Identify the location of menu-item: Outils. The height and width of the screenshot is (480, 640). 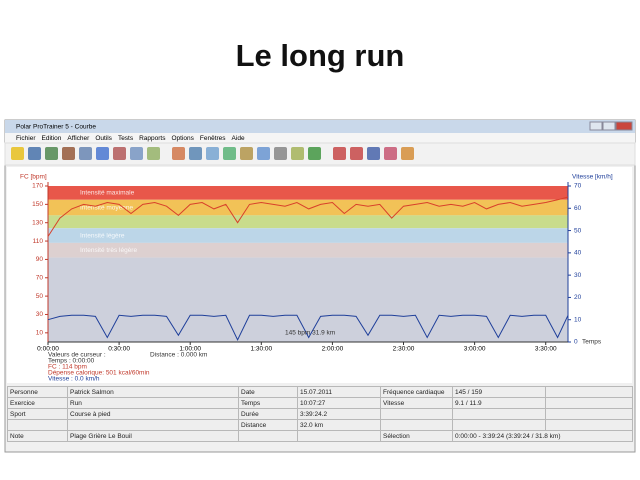
(103, 138).